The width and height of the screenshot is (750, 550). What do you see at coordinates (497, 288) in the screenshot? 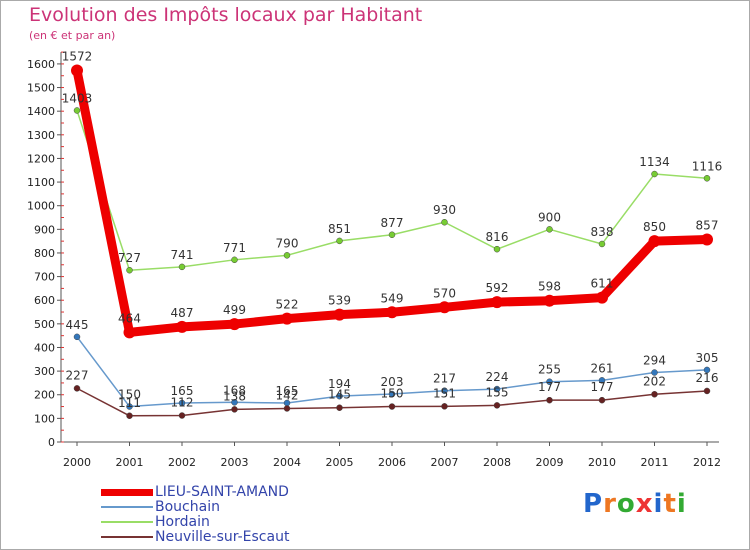
I see `data-label-lieu-saint-amand: 592` at bounding box center [497, 288].